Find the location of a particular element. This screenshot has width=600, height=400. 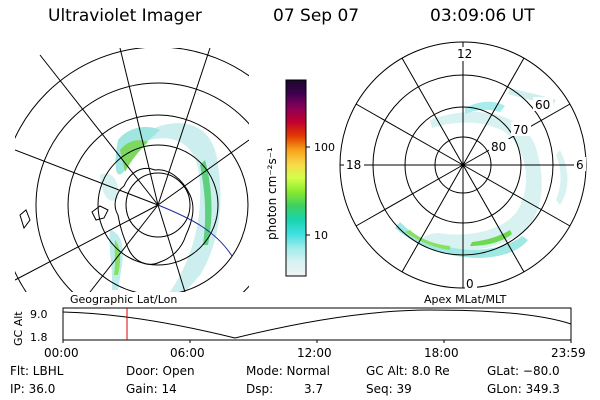

colorbar-swatch is located at coordinates (296, 178).